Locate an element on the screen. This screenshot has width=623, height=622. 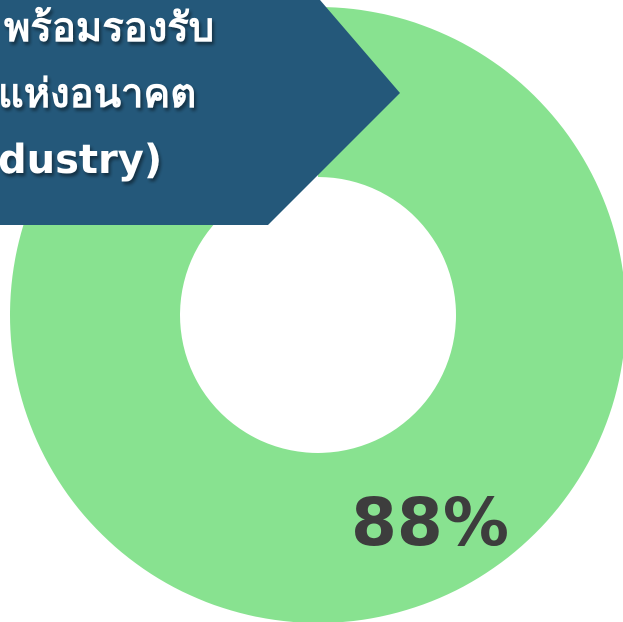
banner-line: แห่งอนาคต is located at coordinates (98, 94).